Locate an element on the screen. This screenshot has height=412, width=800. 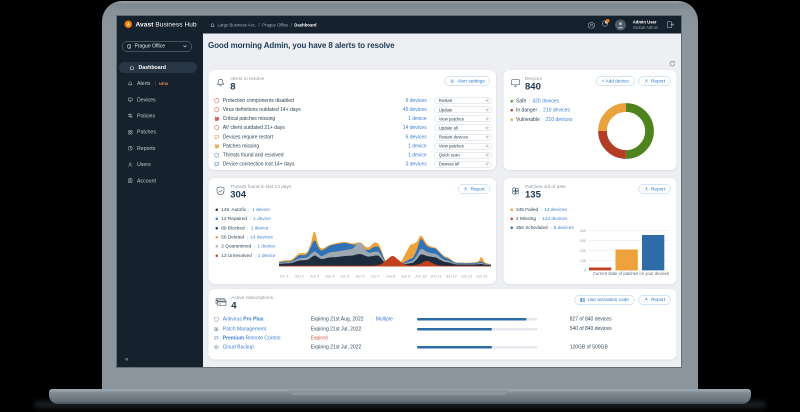
svg-text: Jun 12 is located at coordinates (451, 277).